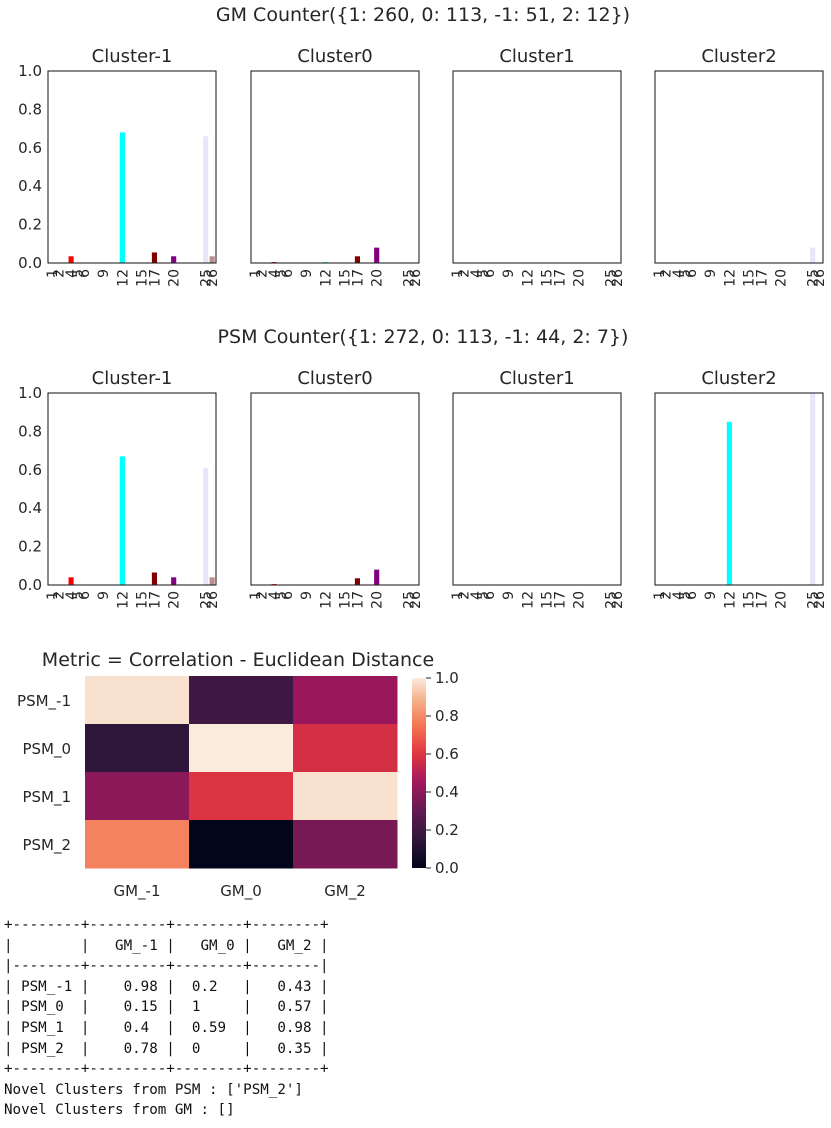 The height and width of the screenshot is (1128, 831). I want to click on console-line: | PSM_1 | 0.4 | 0.59 | 0.98 |, so click(166, 1027).